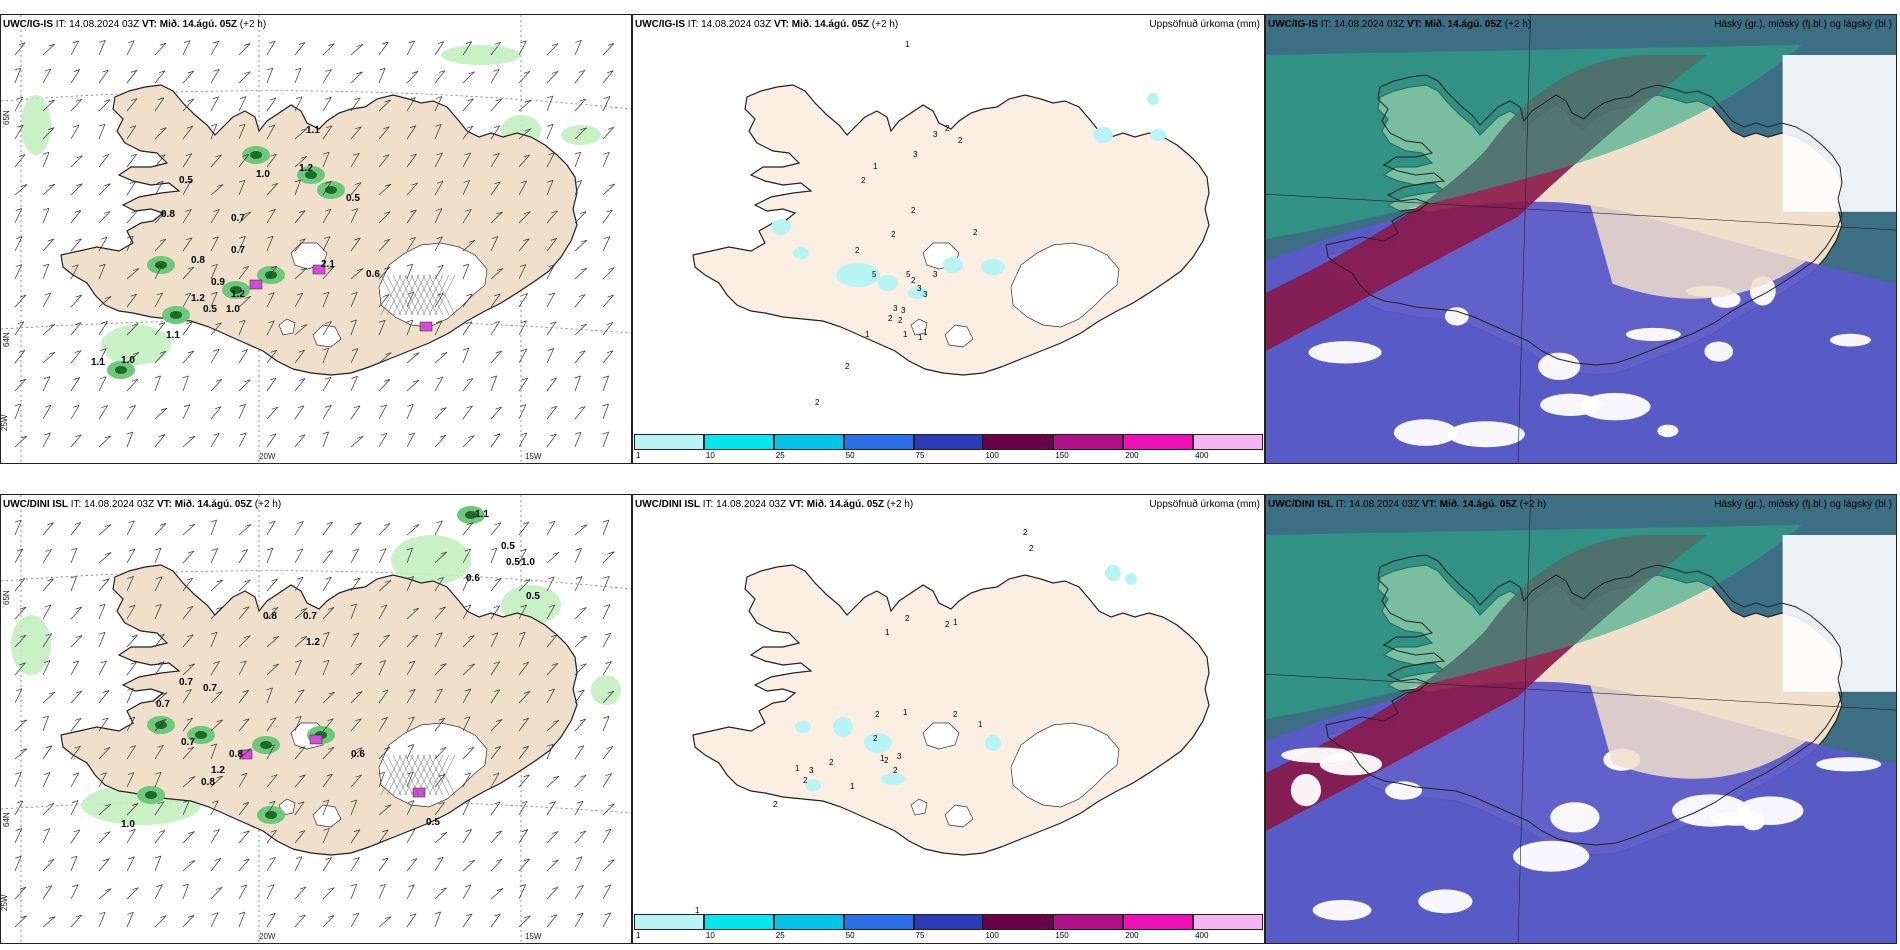 The image size is (1900, 950). I want to click on colorbar-tick: 100, so click(992, 455).